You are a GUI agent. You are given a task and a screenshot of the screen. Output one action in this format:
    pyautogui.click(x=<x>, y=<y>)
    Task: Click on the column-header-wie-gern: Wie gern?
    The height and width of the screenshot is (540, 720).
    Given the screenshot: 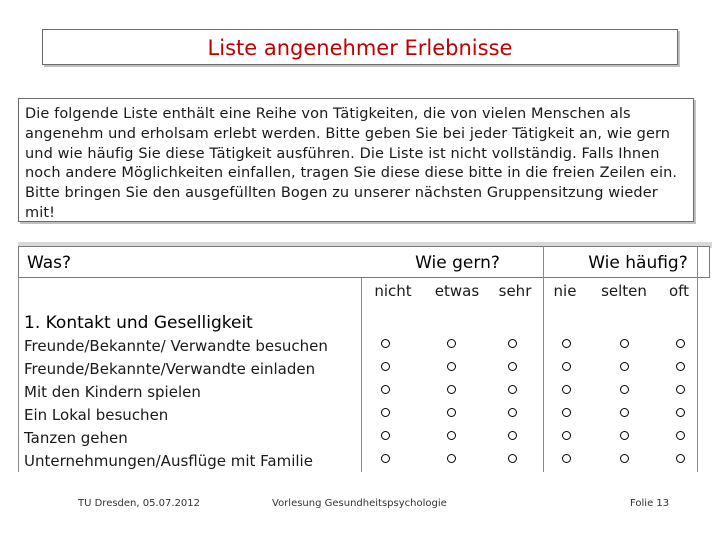 What is the action you would take?
    pyautogui.click(x=457, y=263)
    